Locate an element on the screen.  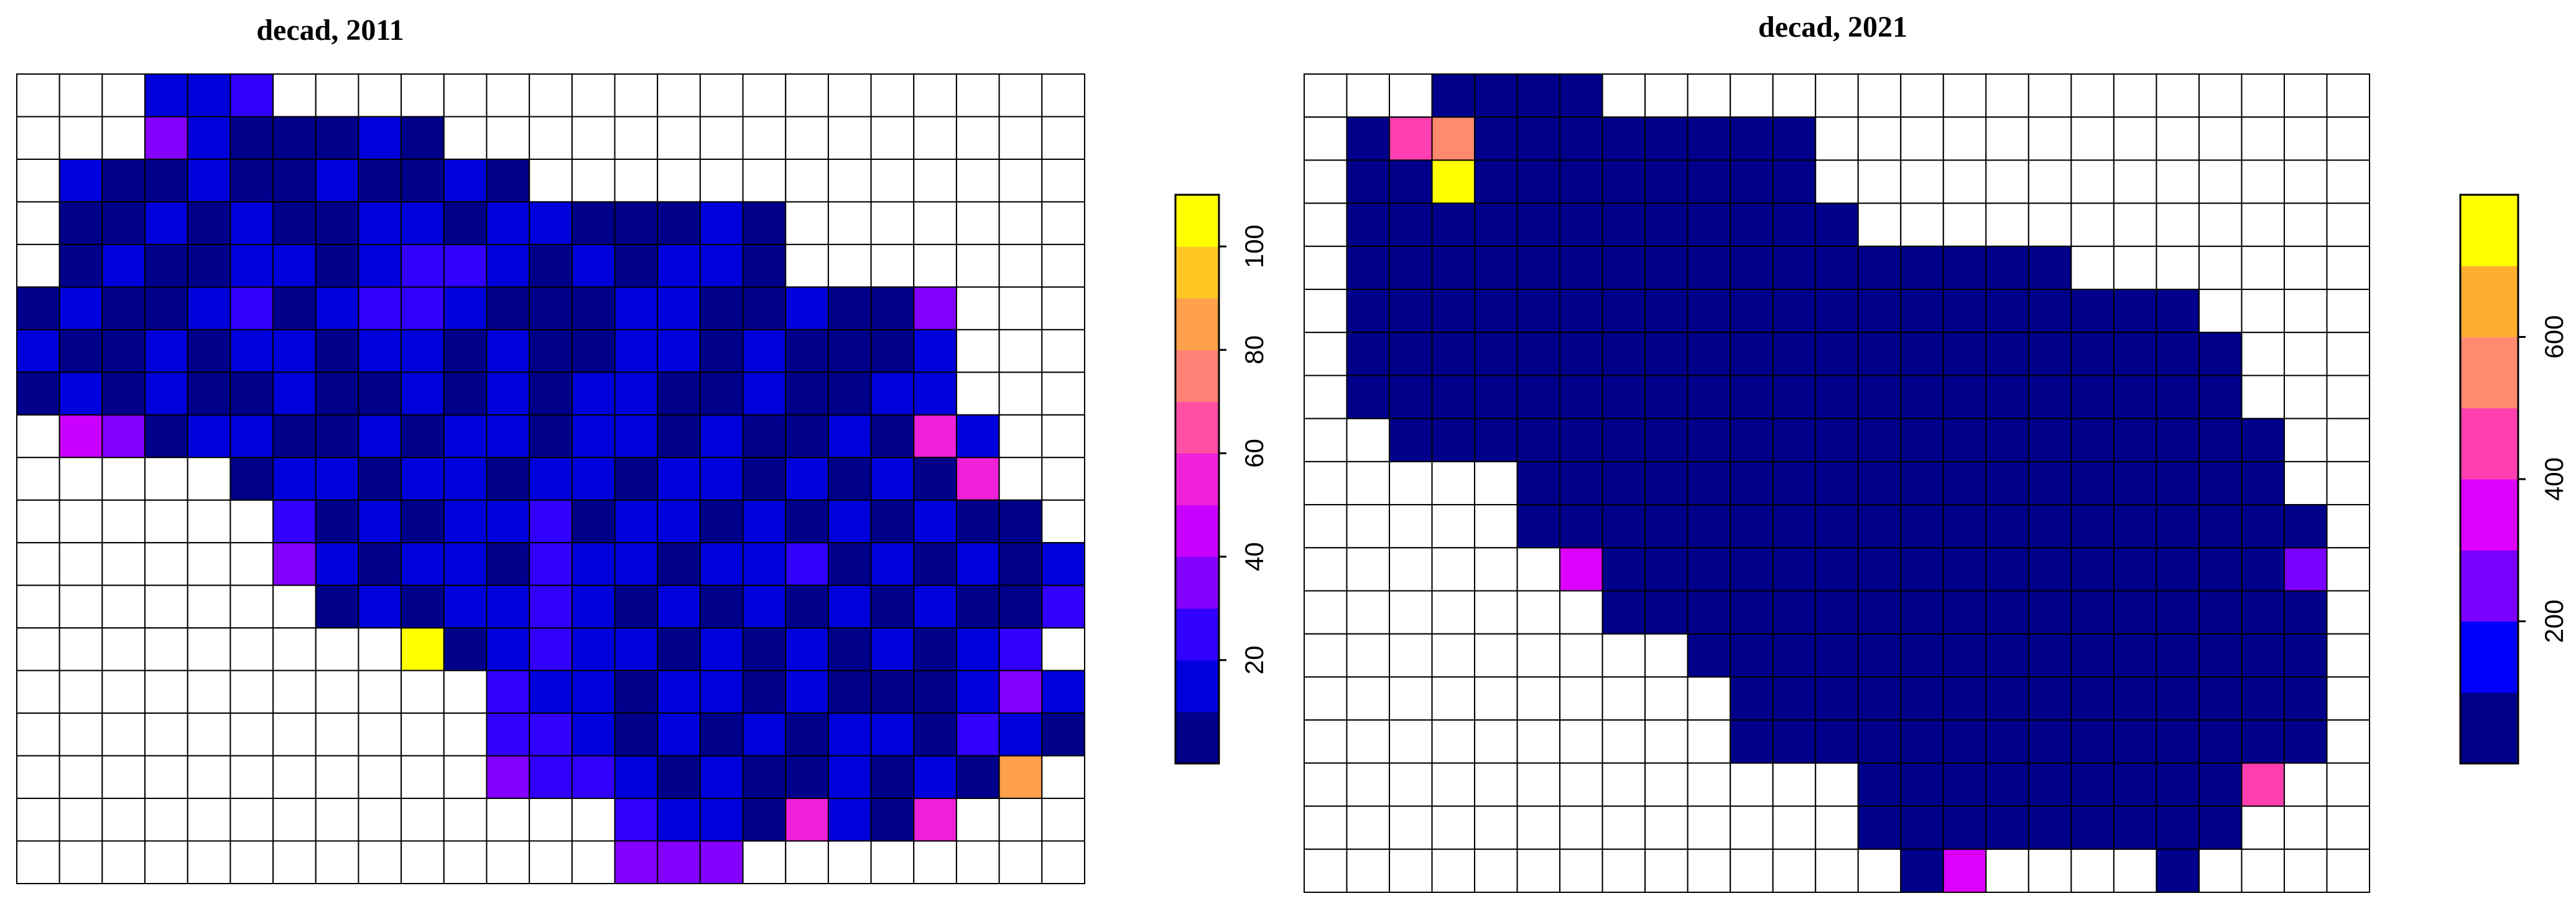
colorbar-band is located at coordinates (2489, 728).